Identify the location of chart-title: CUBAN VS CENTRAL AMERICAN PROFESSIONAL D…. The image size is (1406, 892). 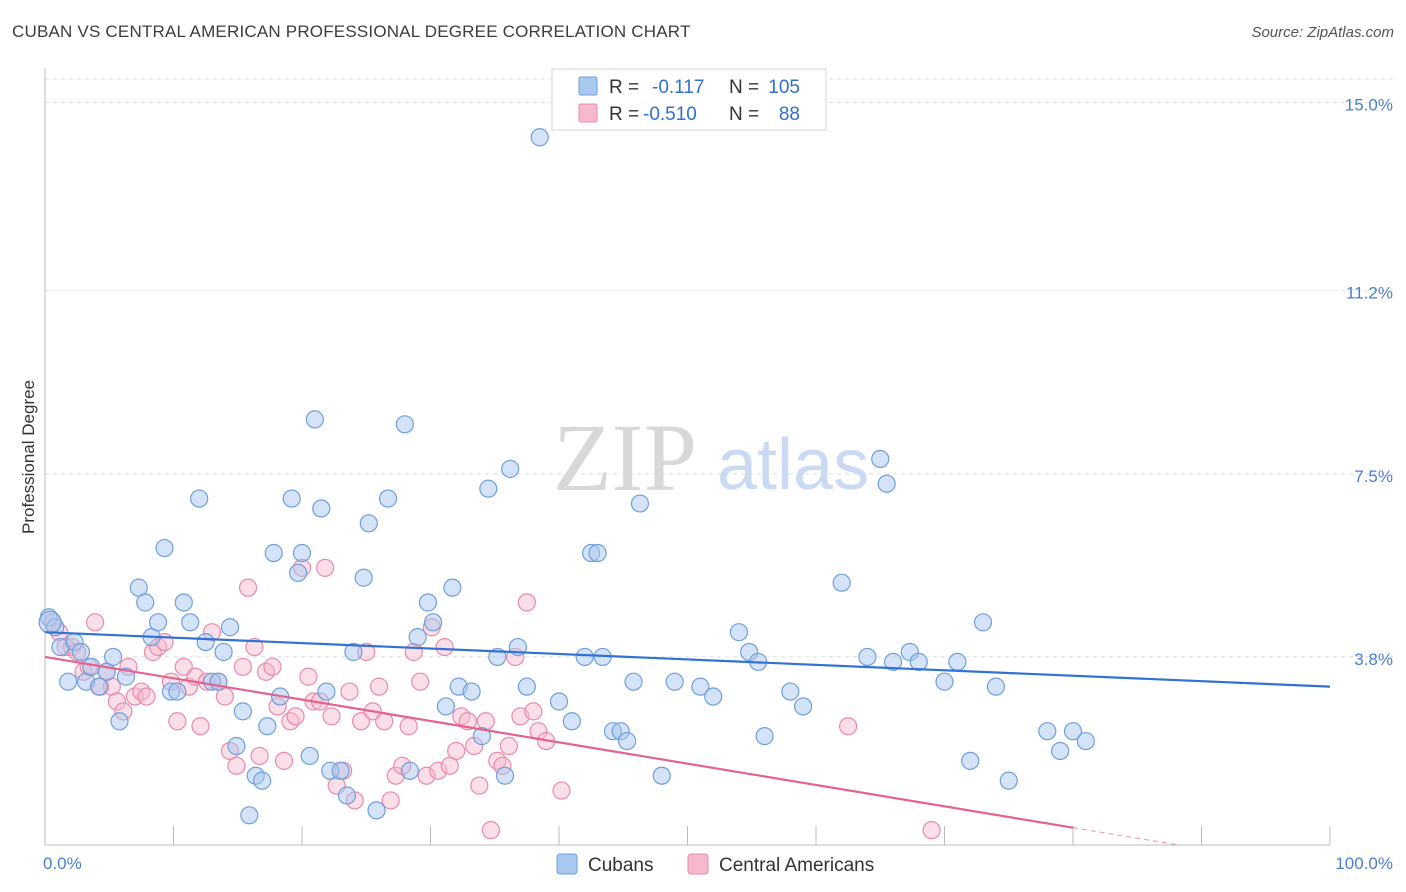
(351, 31).